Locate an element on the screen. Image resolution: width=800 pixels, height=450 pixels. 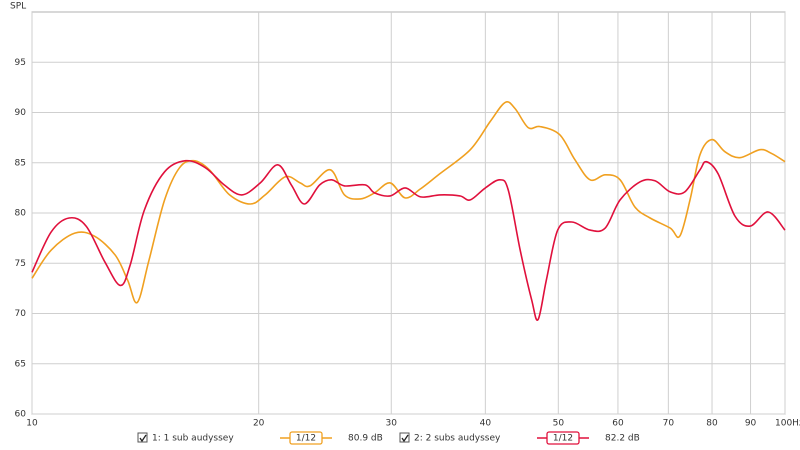
legend-level: 82.2 dB is located at coordinates (622, 439).